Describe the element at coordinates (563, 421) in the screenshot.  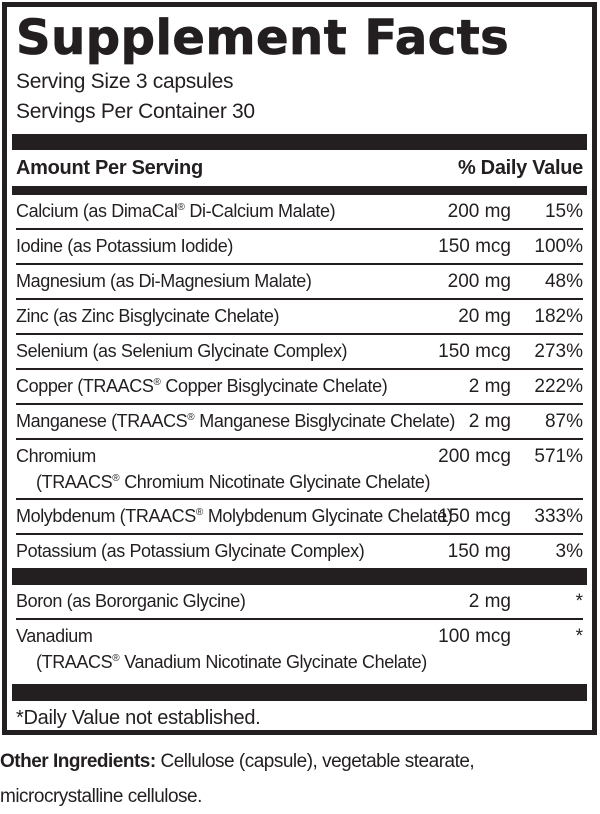
I see `nutrient-daily-value: 87%` at that location.